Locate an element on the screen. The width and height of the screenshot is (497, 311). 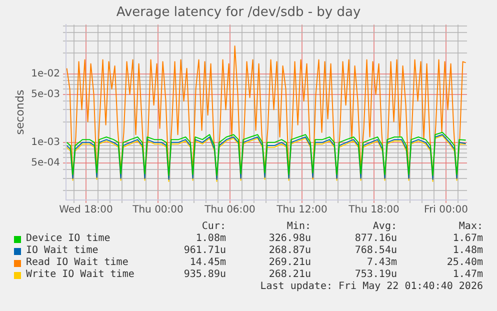
text: 768.54u is located at coordinates (375, 251).